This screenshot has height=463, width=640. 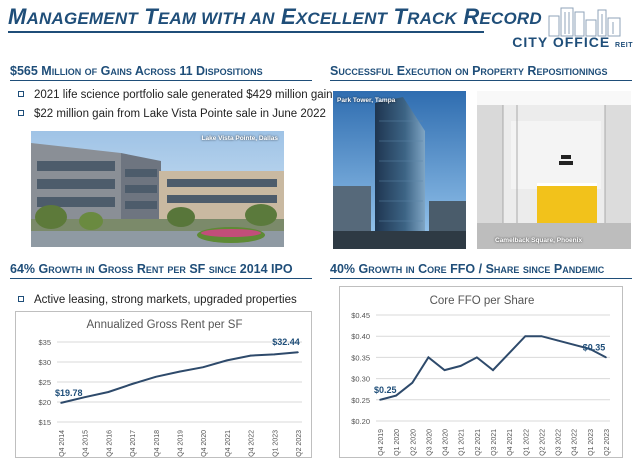 What do you see at coordinates (157, 189) in the screenshot?
I see `lake-vista-pointe-photo: Lake Vista Pointe, Dallas` at bounding box center [157, 189].